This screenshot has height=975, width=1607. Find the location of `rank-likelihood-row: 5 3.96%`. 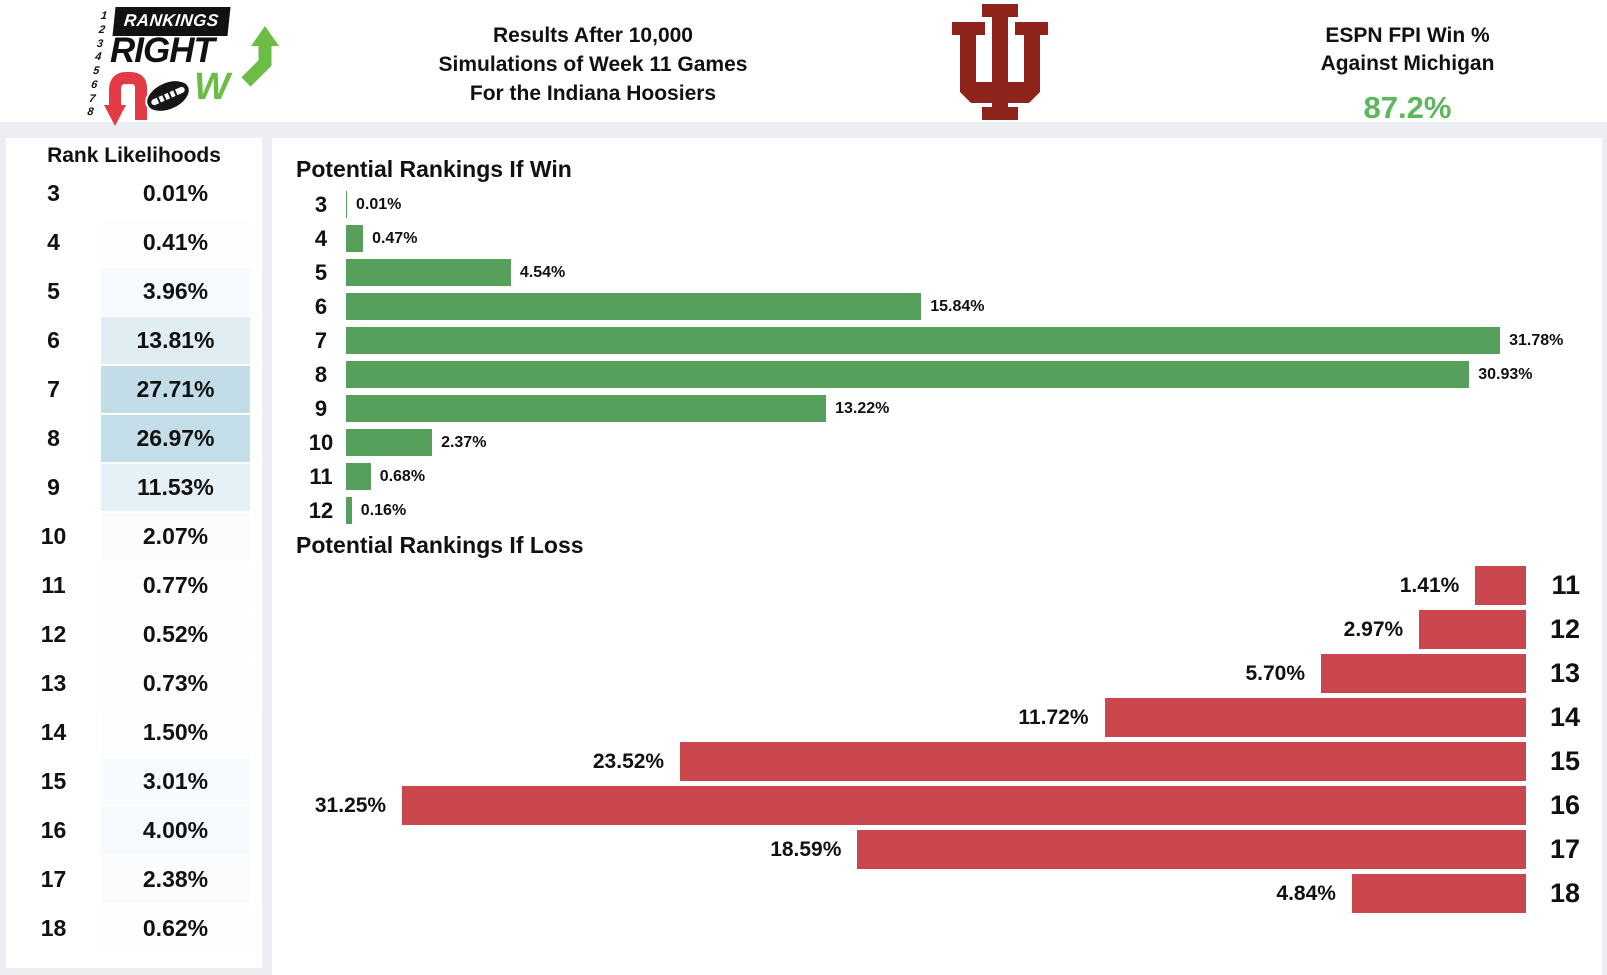

rank-likelihood-row: 5 3.96% is located at coordinates (134, 291).